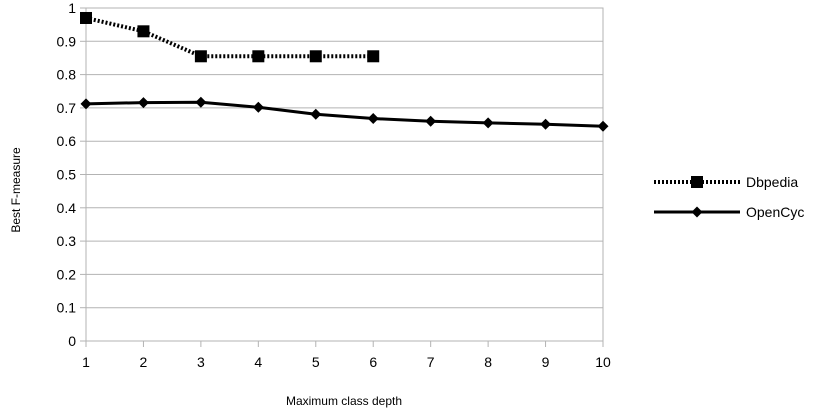  I want to click on x-tick-label: 10, so click(603, 362).